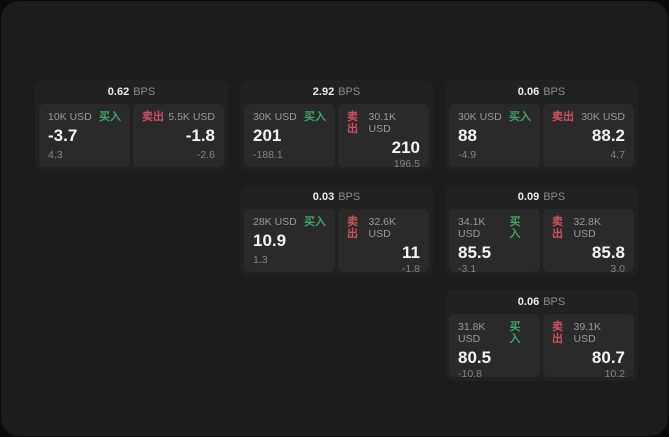  Describe the element at coordinates (494, 242) in the screenshot. I see `buy-quote-panel: 34.1K USD 买入 85.5 -3.1` at that location.